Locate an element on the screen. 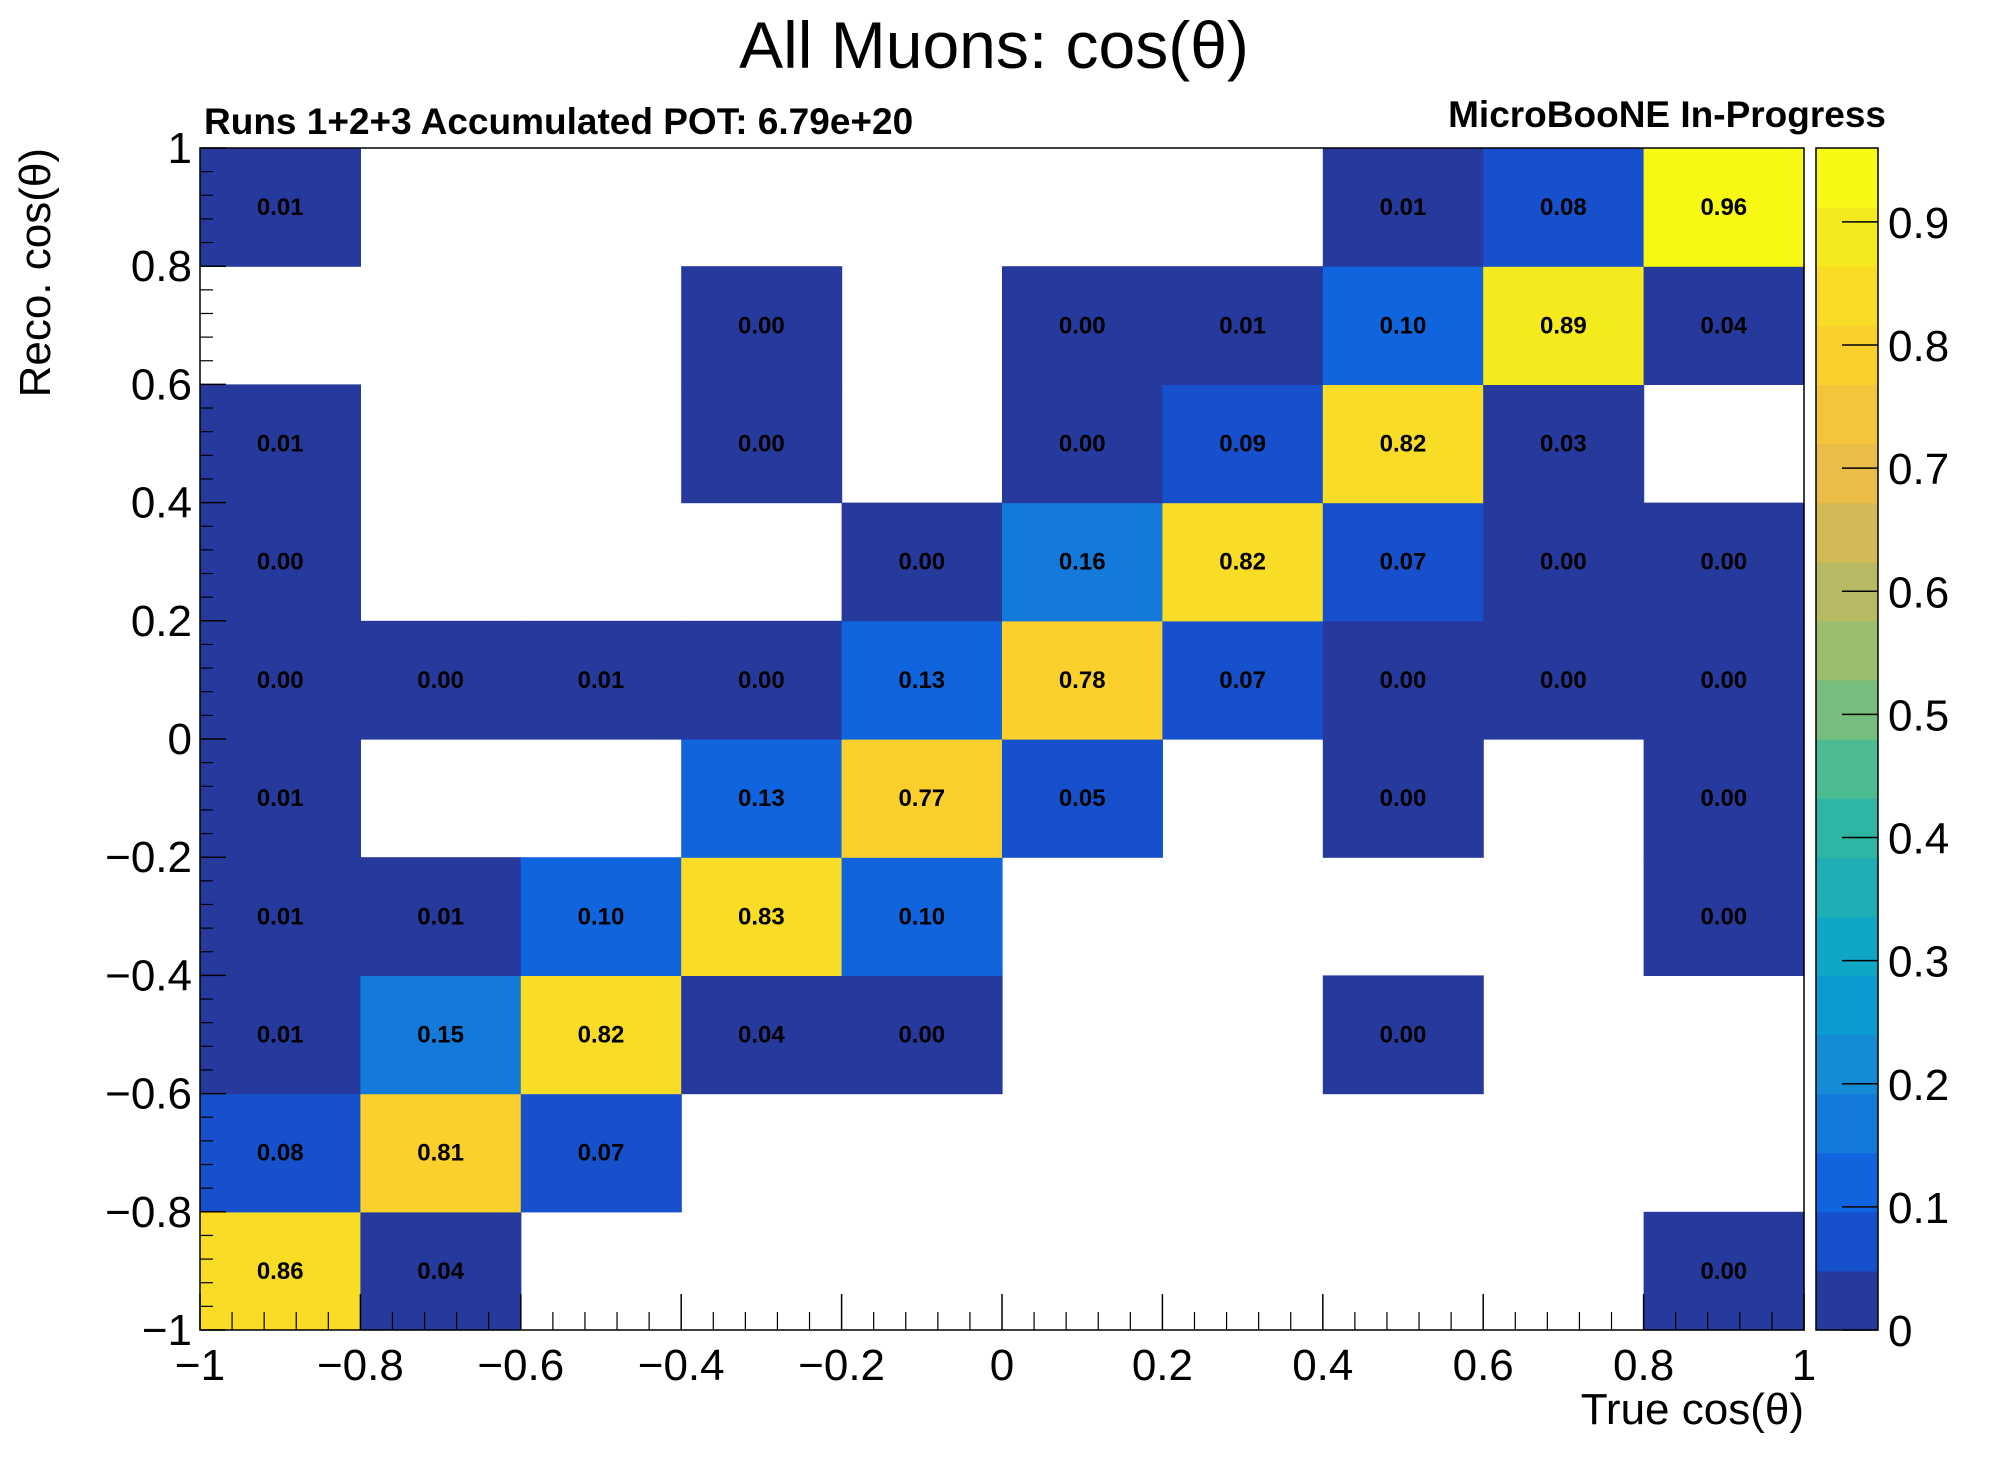  colorbar-ticks is located at coordinates (1860, 776).